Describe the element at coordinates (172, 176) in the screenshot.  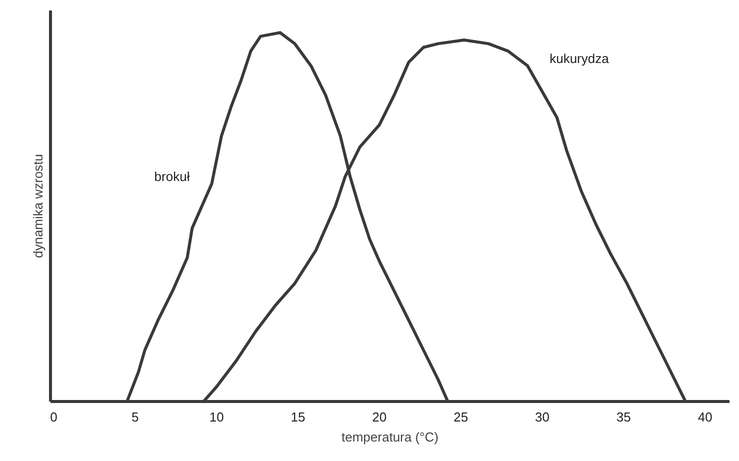
I see `series-label: brokuł` at that location.